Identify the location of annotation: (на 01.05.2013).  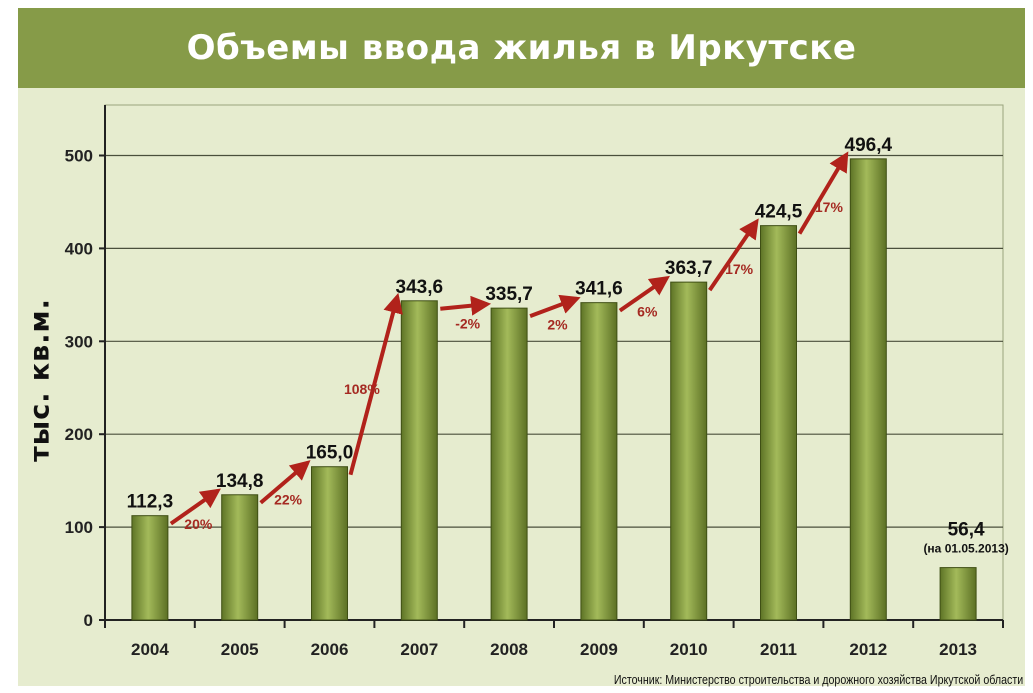
(965, 549).